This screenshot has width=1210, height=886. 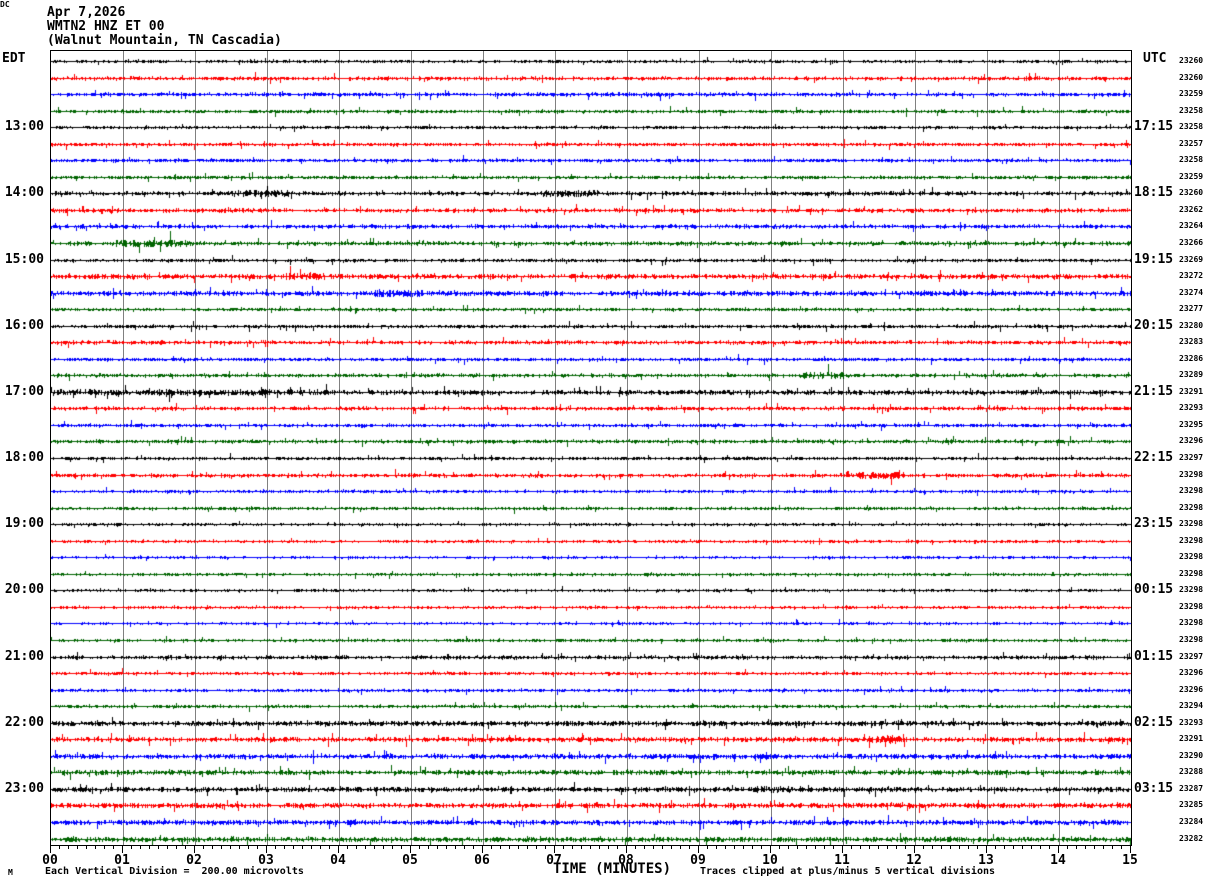 What do you see at coordinates (24, 259) in the screenshot?
I see `edt-label-15-00: 15:00` at bounding box center [24, 259].